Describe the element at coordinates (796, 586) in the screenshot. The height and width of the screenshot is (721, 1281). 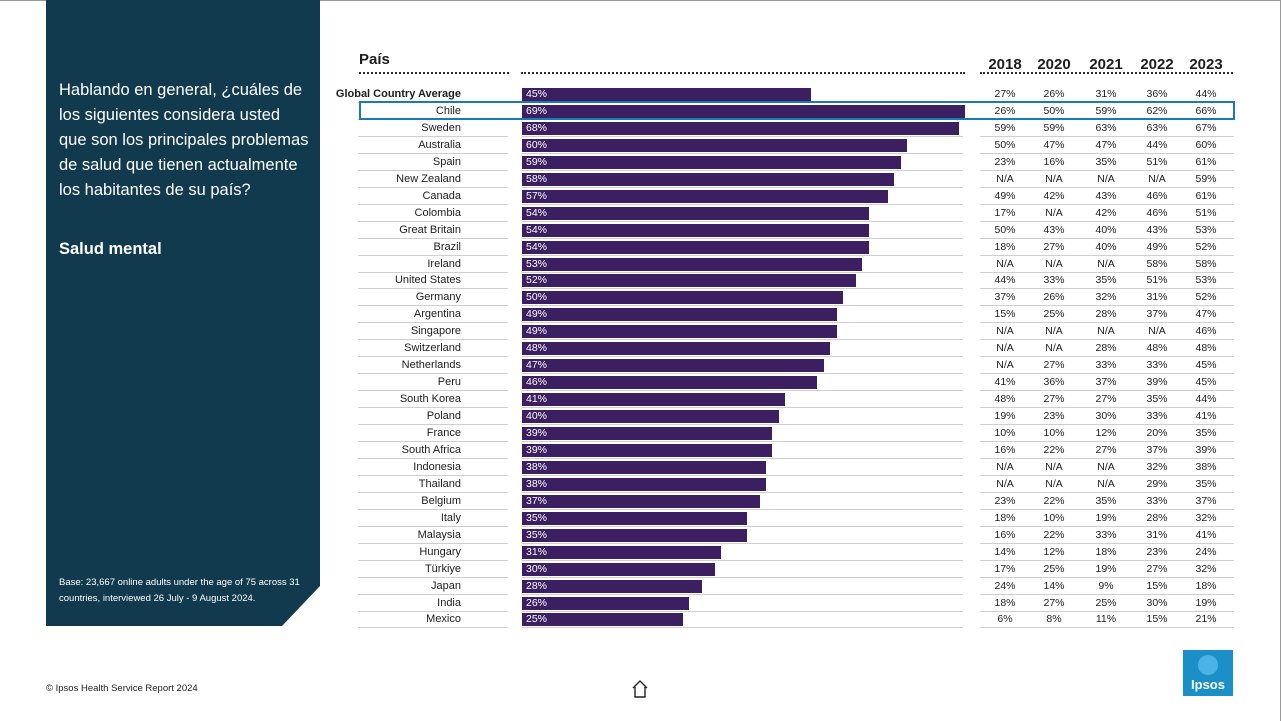
I see `chart-row: Japan 28% 24% 14% 9% 15% 18%` at that location.